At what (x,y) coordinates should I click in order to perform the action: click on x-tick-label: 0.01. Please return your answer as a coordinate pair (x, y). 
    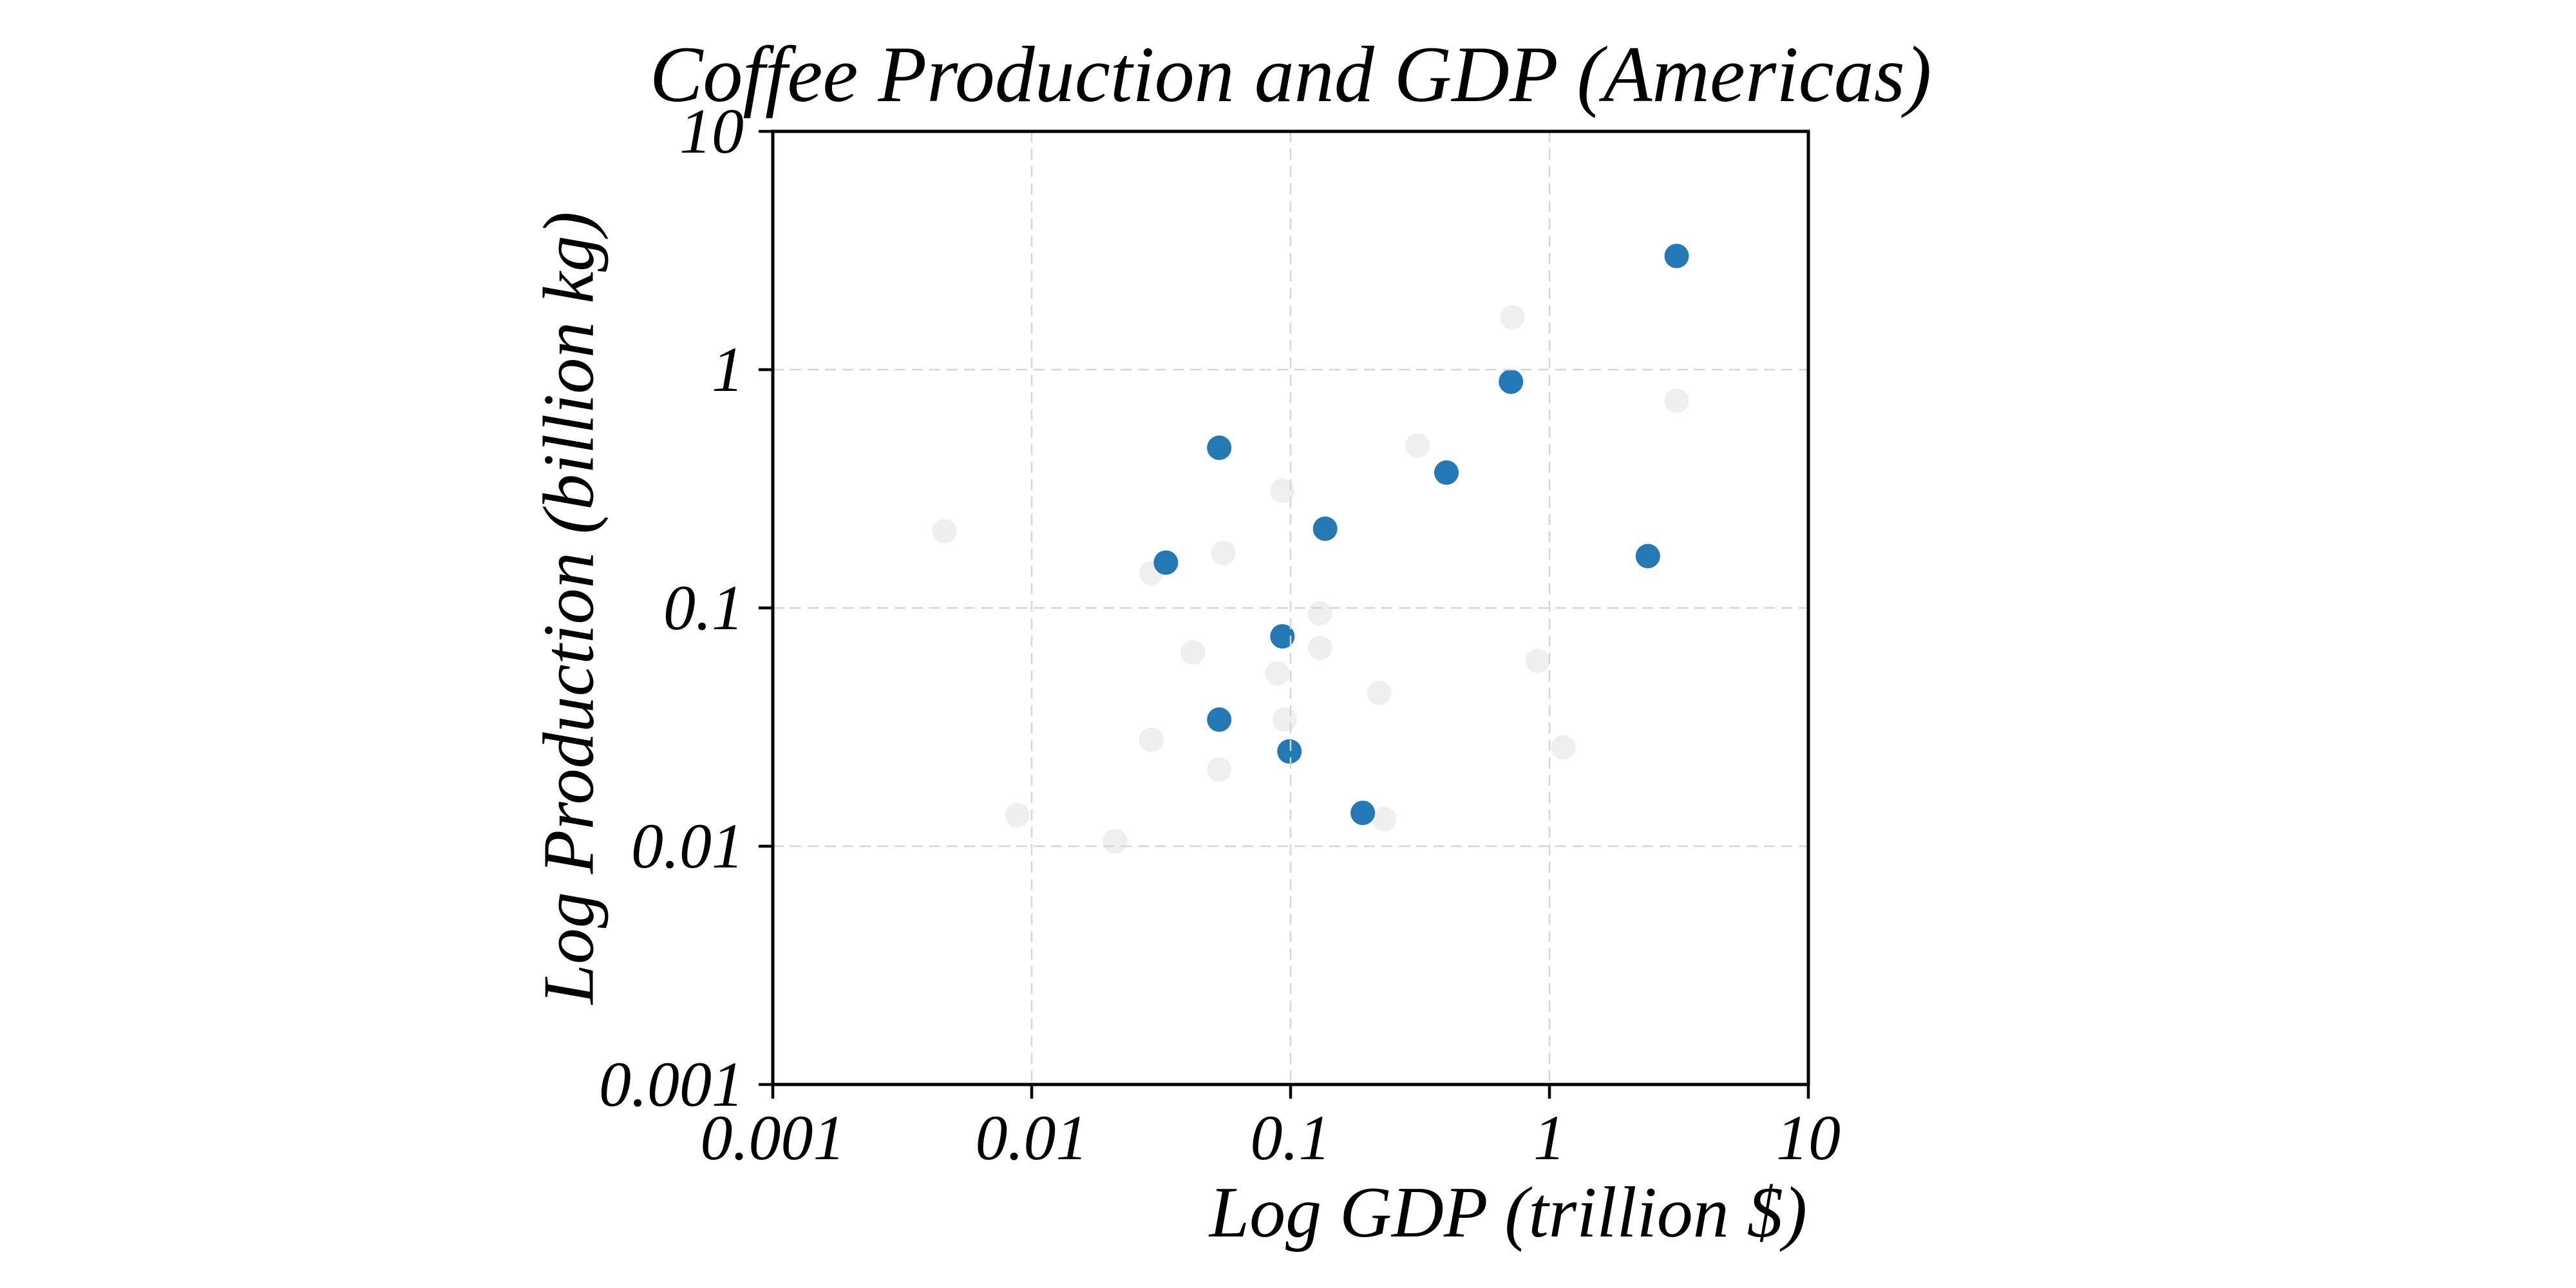
    Looking at the image, I should click on (1031, 1137).